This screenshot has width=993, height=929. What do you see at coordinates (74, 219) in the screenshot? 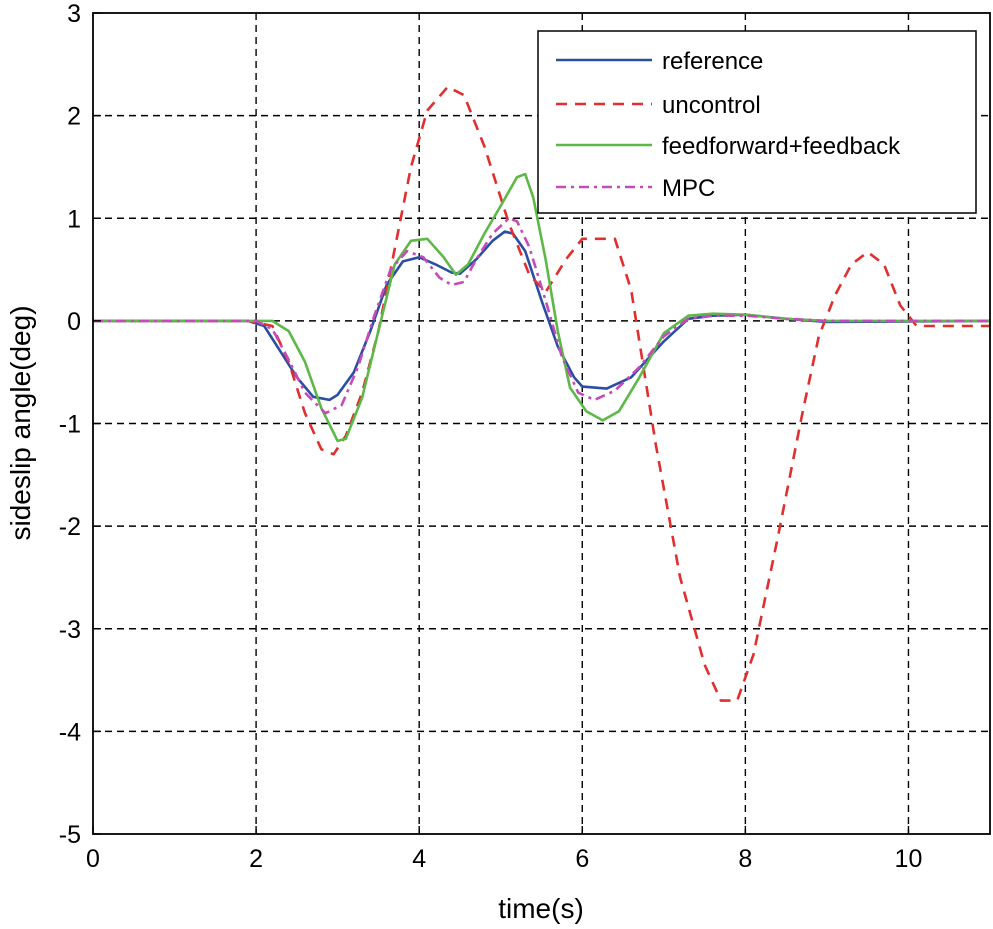
I see `y-tick-label: 1` at bounding box center [74, 219].